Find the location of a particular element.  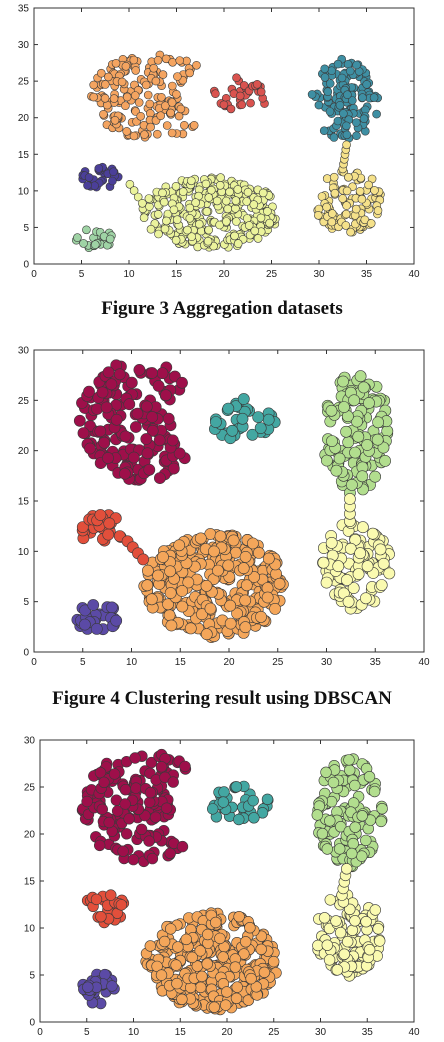

y-tick-label: 35 is located at coordinates (24, 9).